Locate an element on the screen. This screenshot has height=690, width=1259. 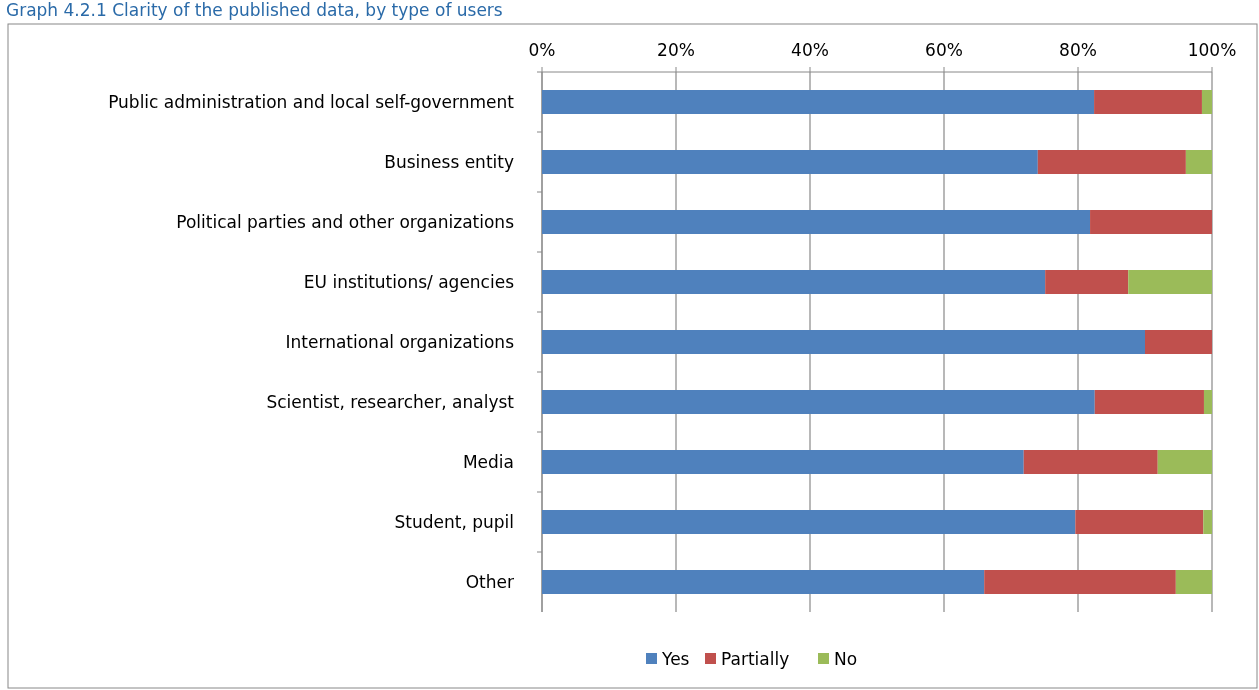
y-tick-label: Political parties and other organizations is located at coordinates (345, 222).